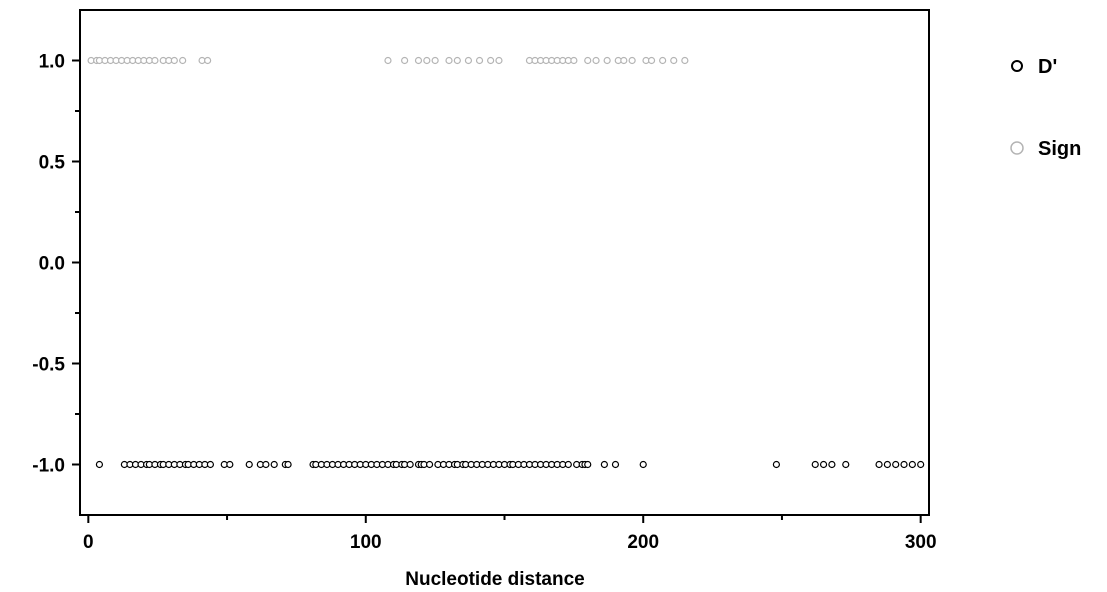 The image size is (1107, 592). I want to click on legend-label-sign: Sign, so click(1059, 149).